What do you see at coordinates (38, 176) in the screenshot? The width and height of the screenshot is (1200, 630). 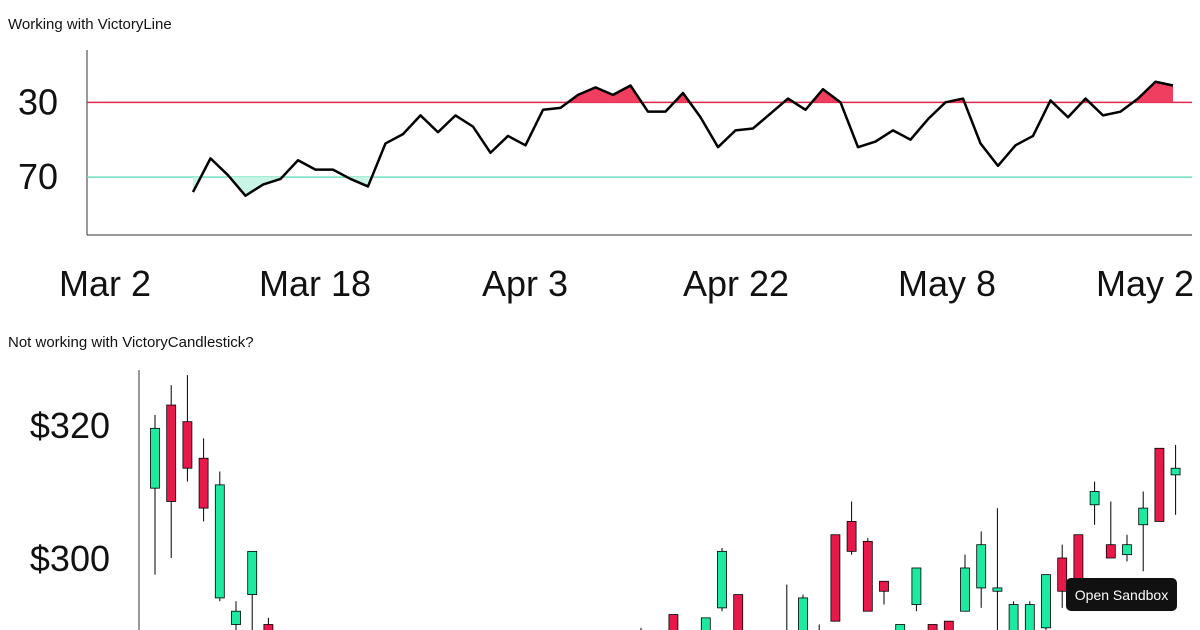 I see `y-tick-label: 70` at bounding box center [38, 176].